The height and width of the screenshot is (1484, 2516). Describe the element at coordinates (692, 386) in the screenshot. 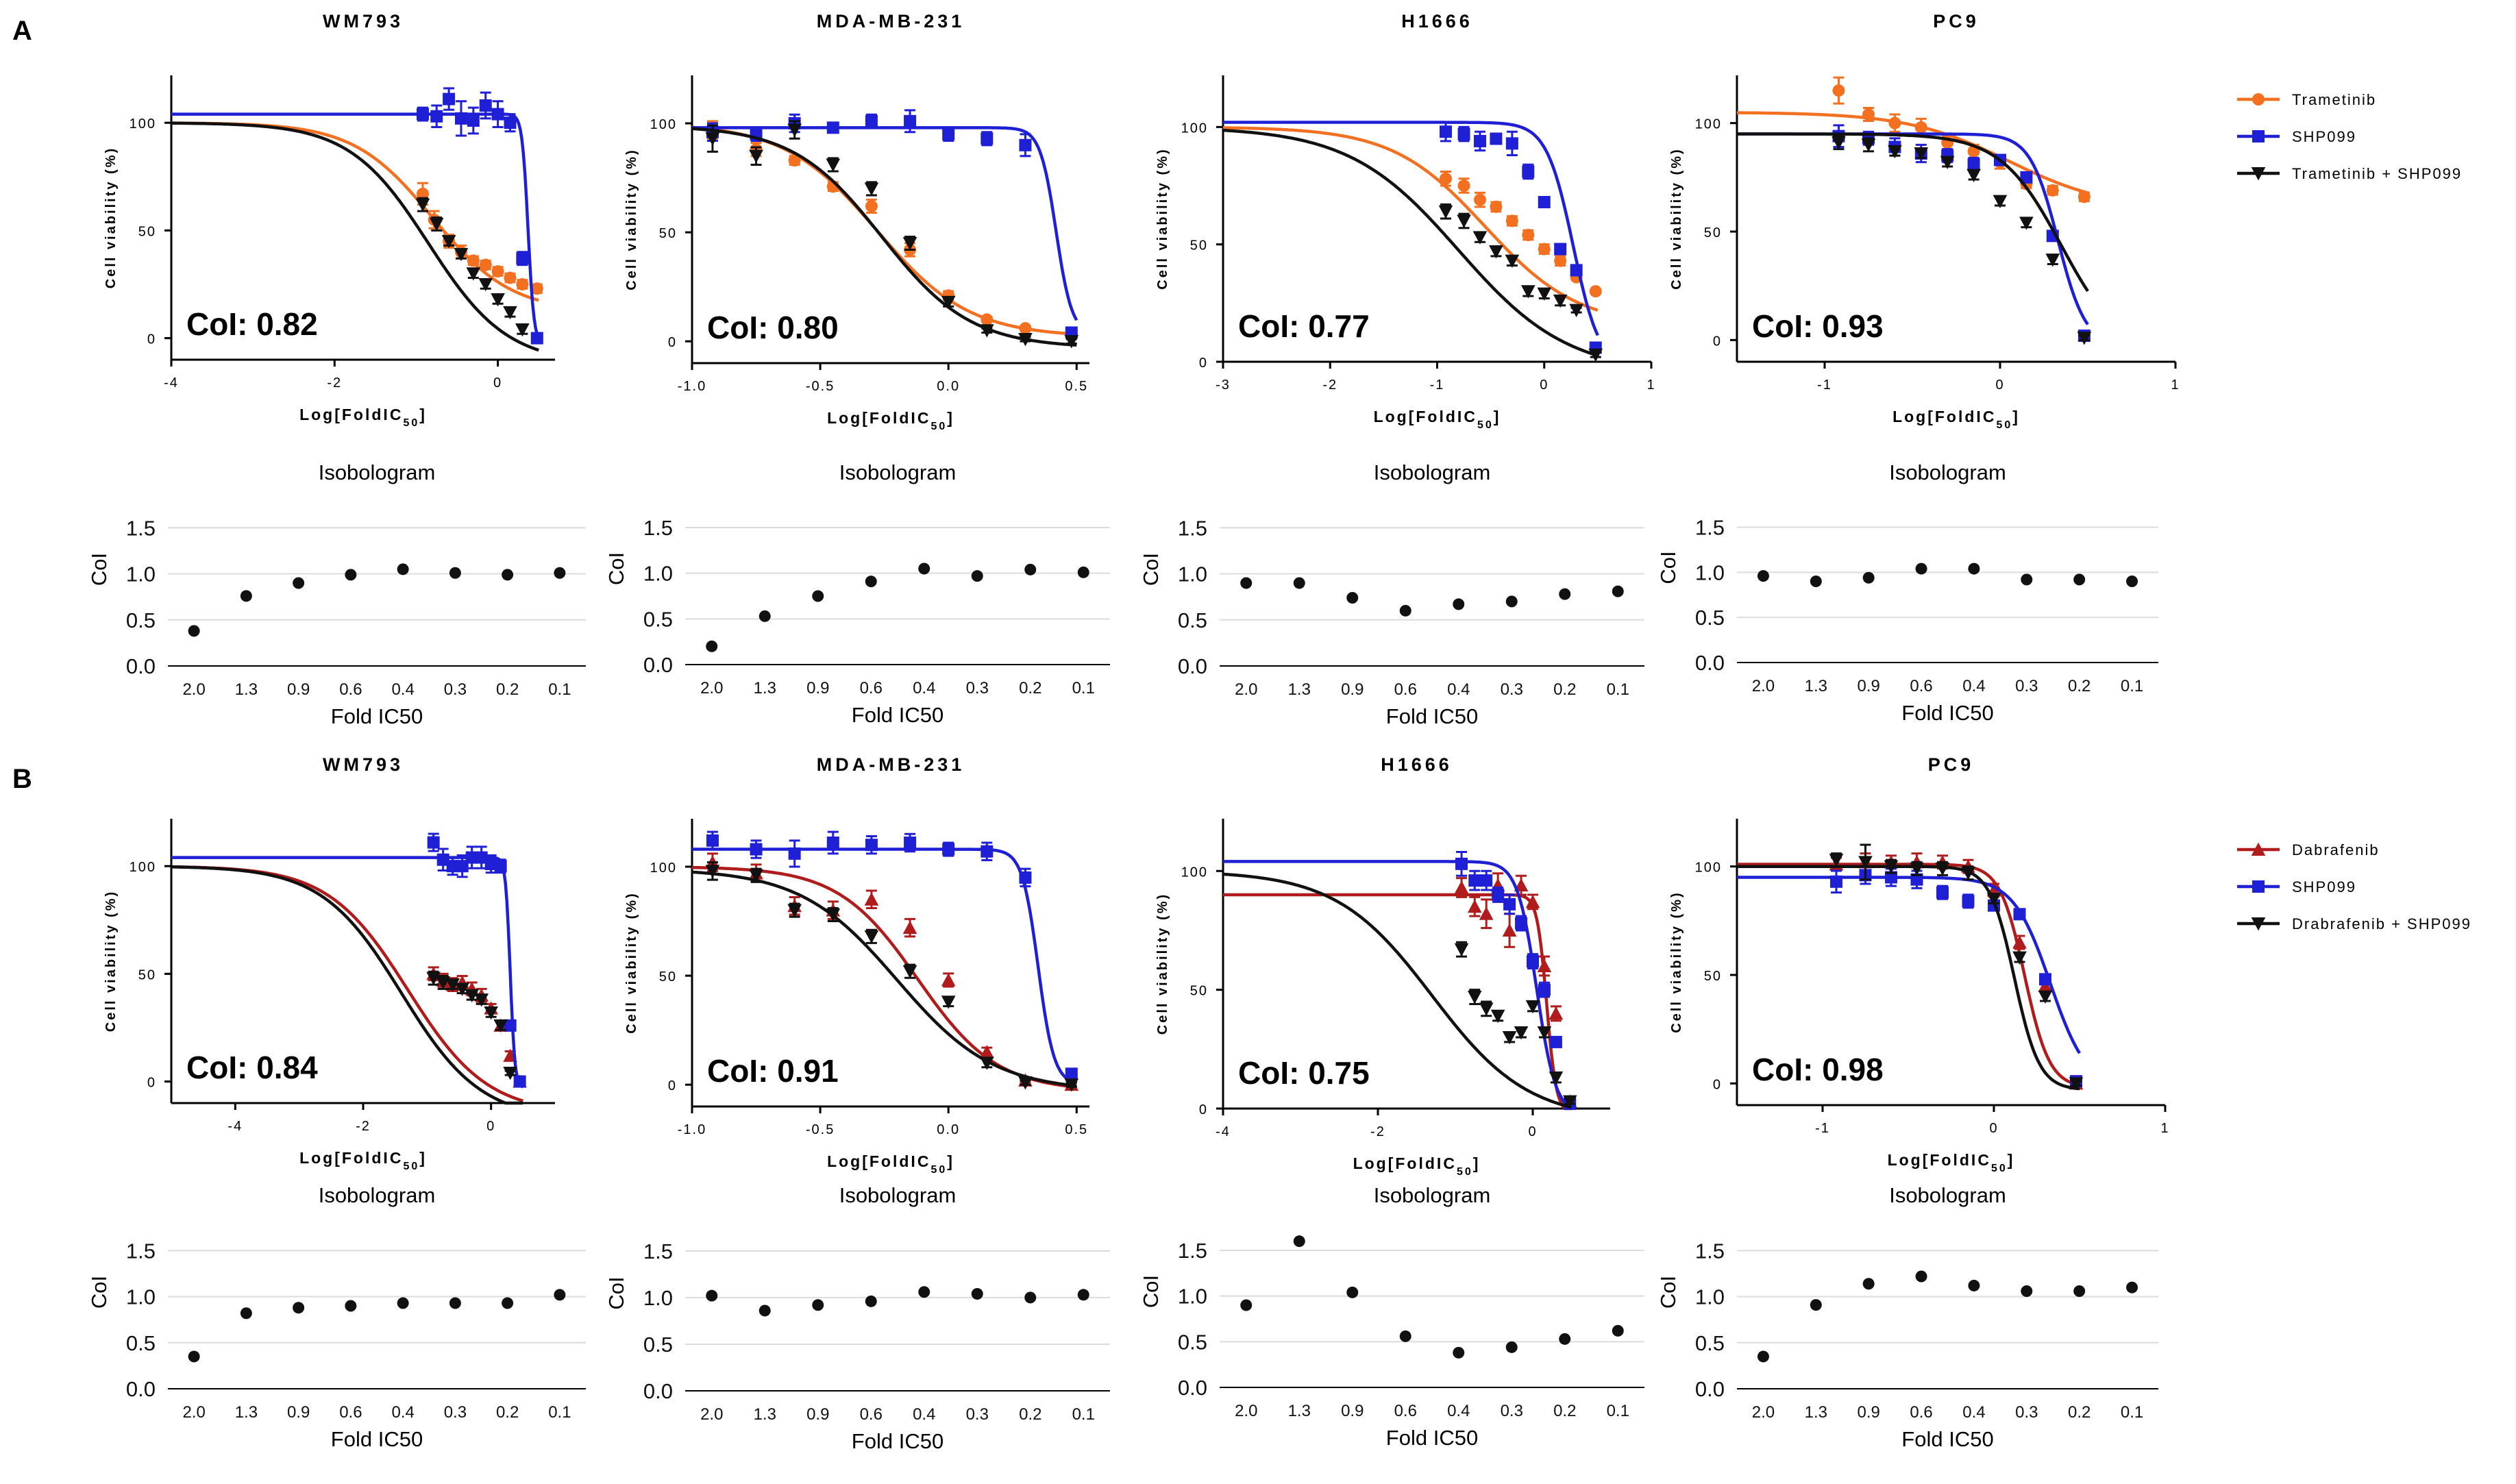

I see `x-tick-label: -1.0` at that location.